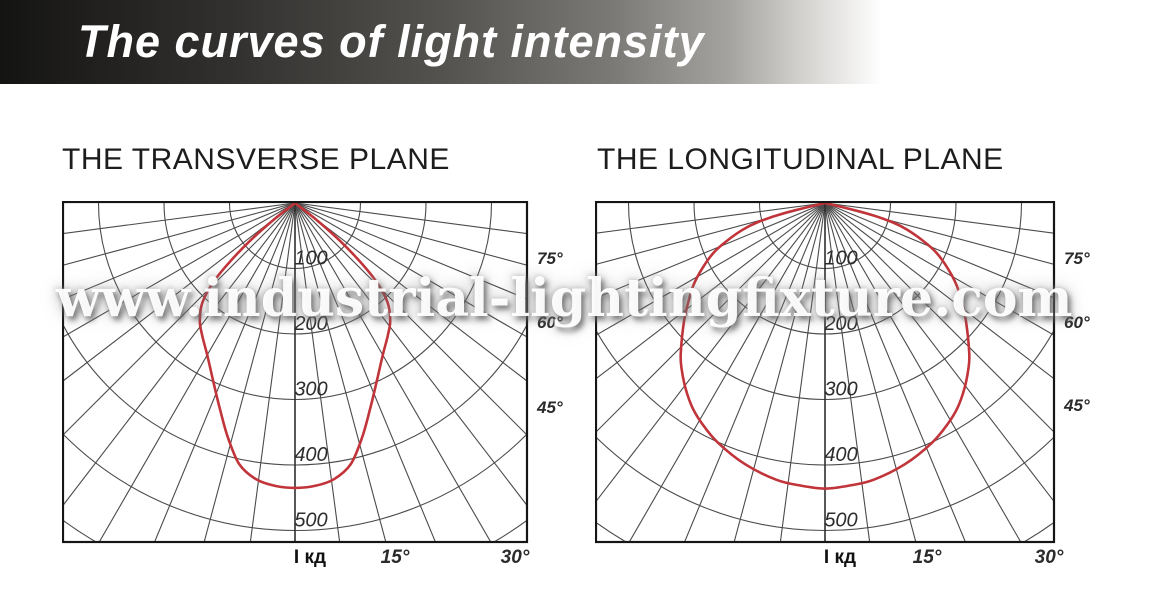  Describe the element at coordinates (256, 159) in the screenshot. I see `transverse-plane-title: THE TRANSVERSE PLANE` at that location.